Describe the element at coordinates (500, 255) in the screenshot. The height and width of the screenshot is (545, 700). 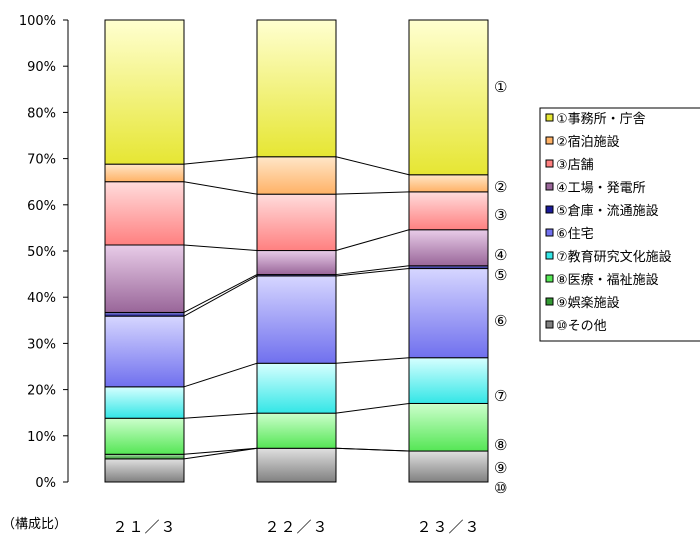
I see `segment-number-label: ④` at that location.